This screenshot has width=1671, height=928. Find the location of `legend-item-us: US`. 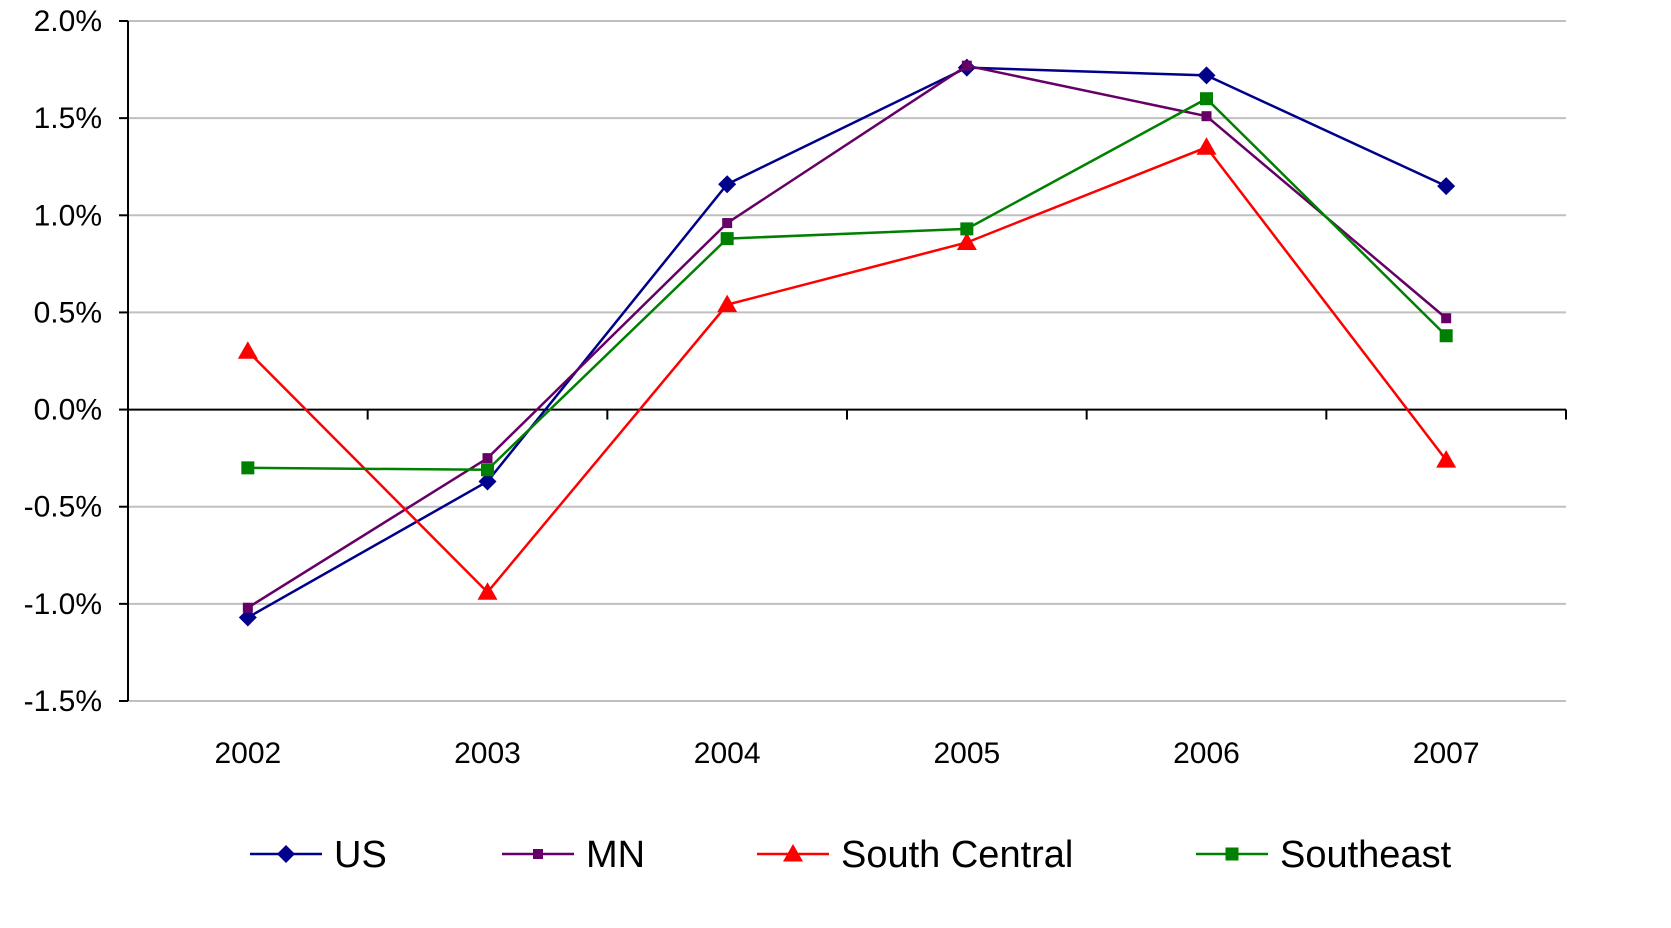

legend-item-us: US is located at coordinates (318, 855).